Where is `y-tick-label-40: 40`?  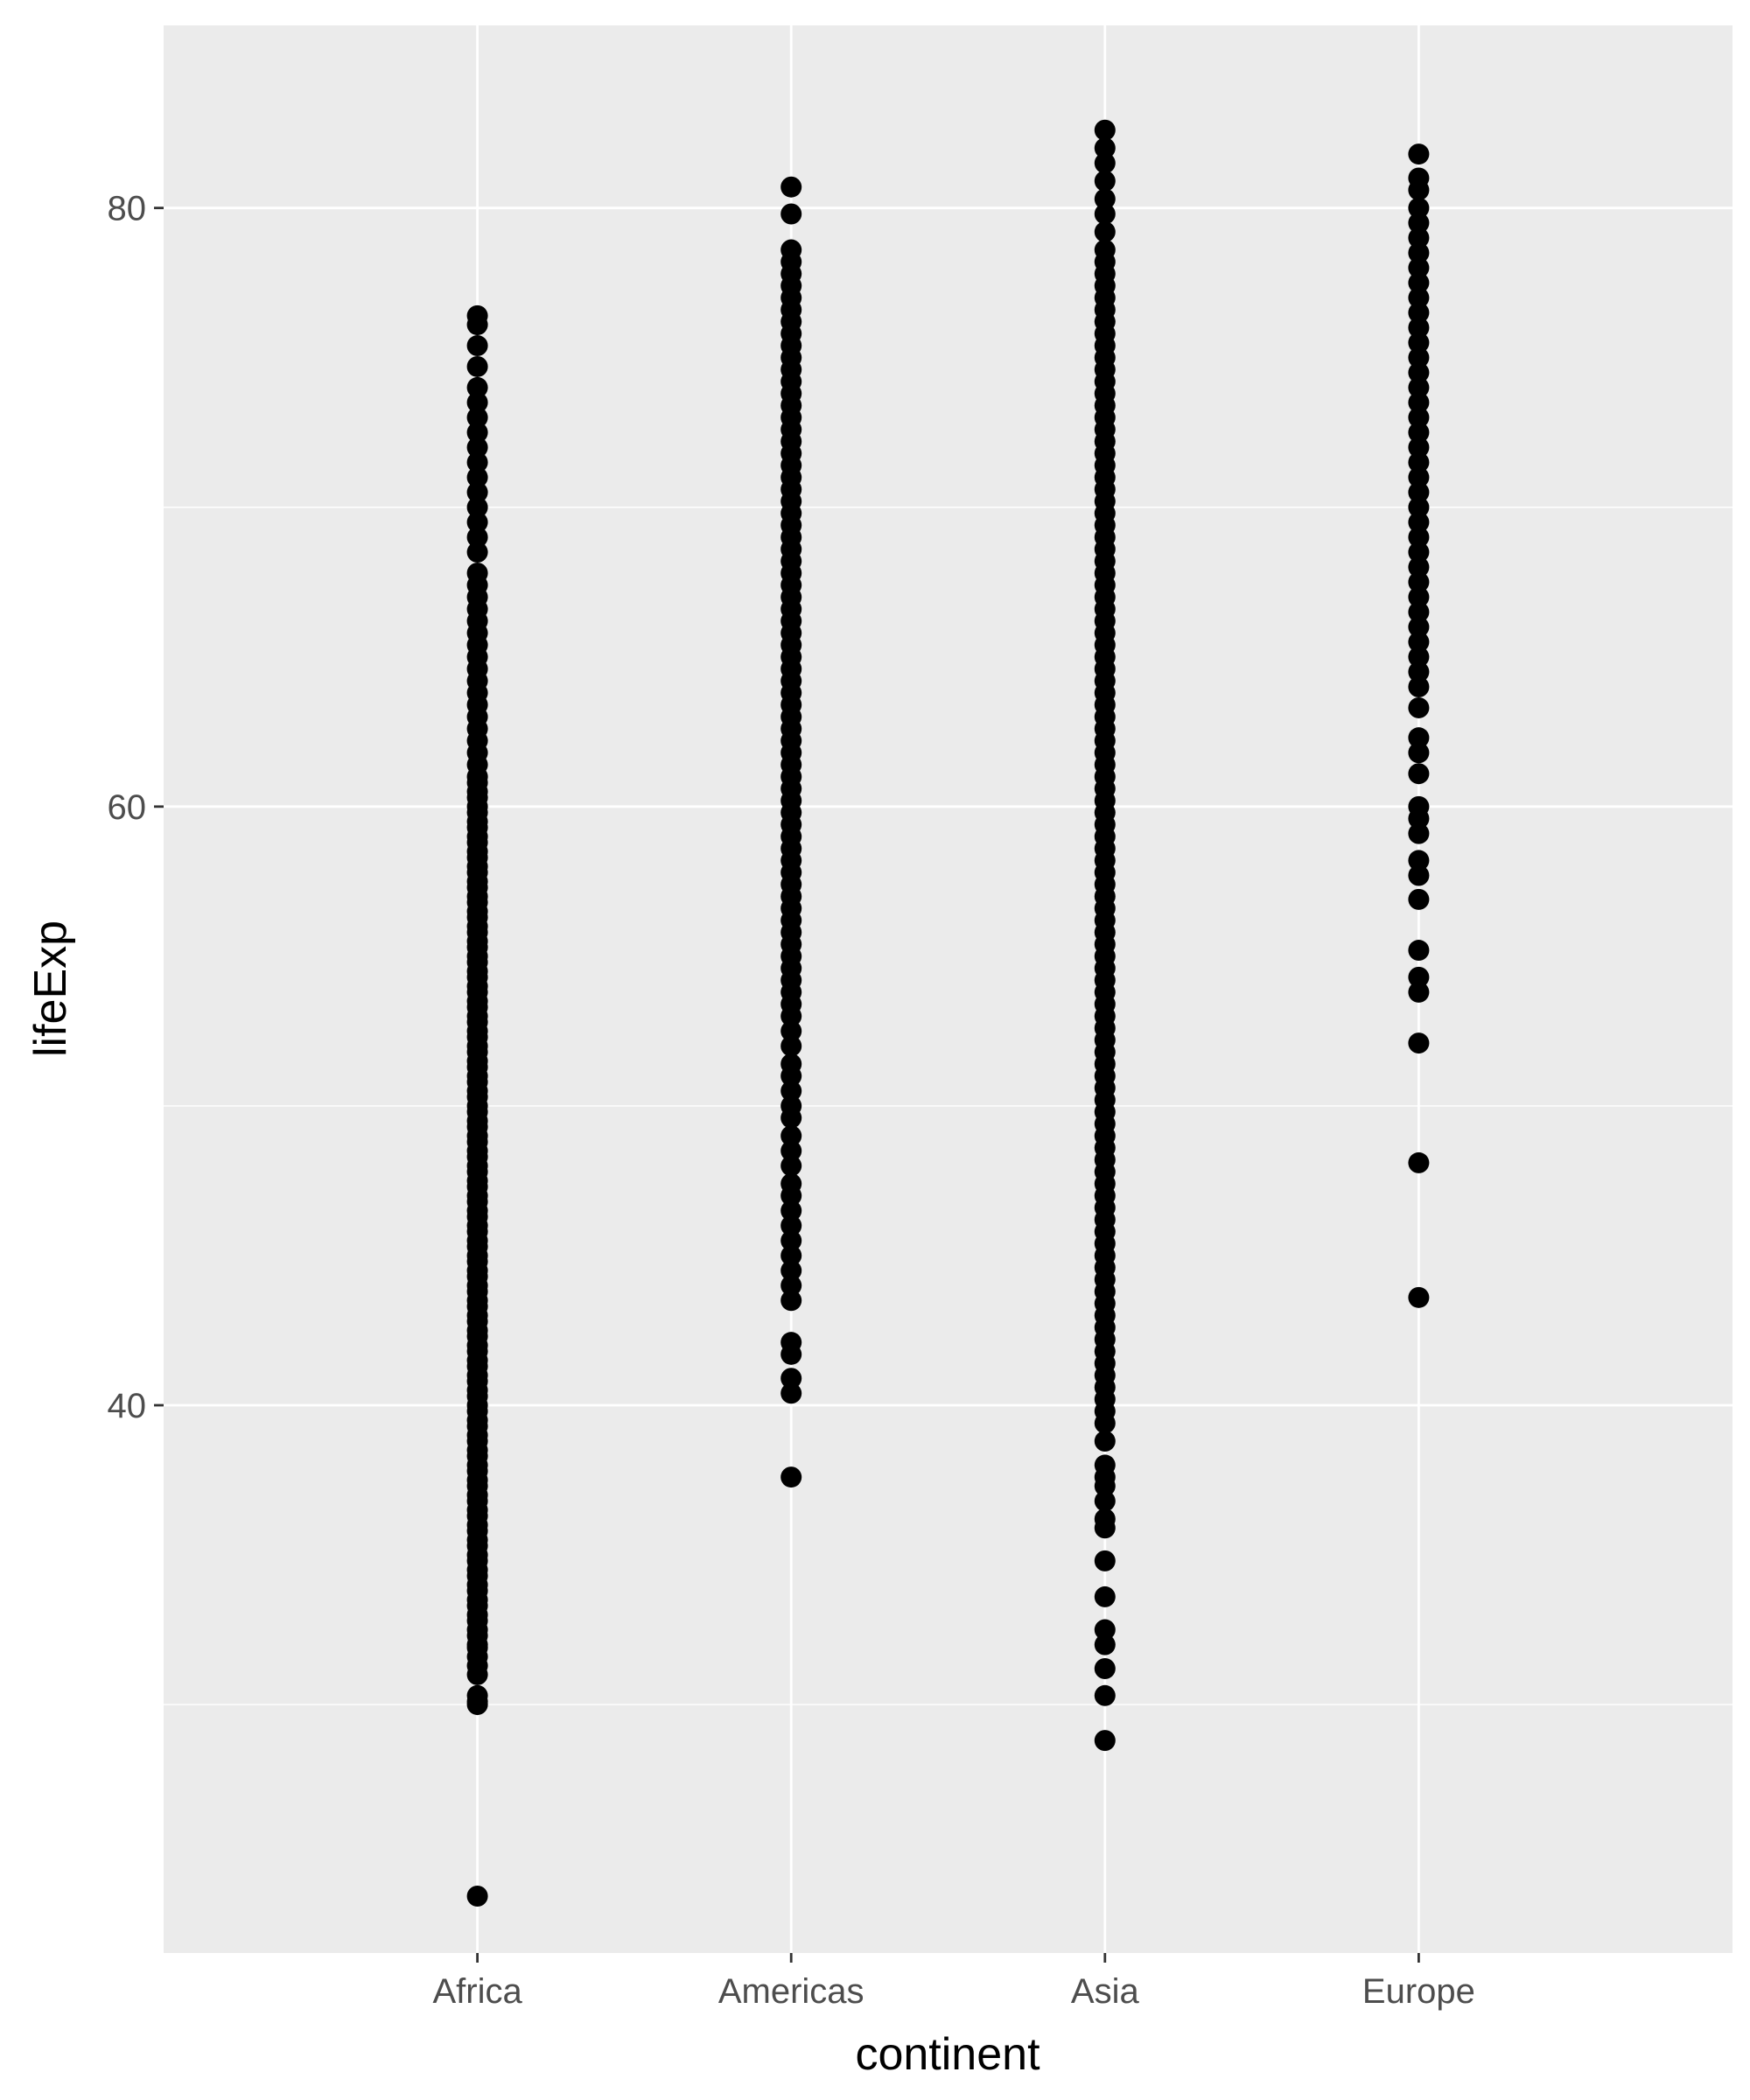 y-tick-label-40: 40 is located at coordinates (127, 1406).